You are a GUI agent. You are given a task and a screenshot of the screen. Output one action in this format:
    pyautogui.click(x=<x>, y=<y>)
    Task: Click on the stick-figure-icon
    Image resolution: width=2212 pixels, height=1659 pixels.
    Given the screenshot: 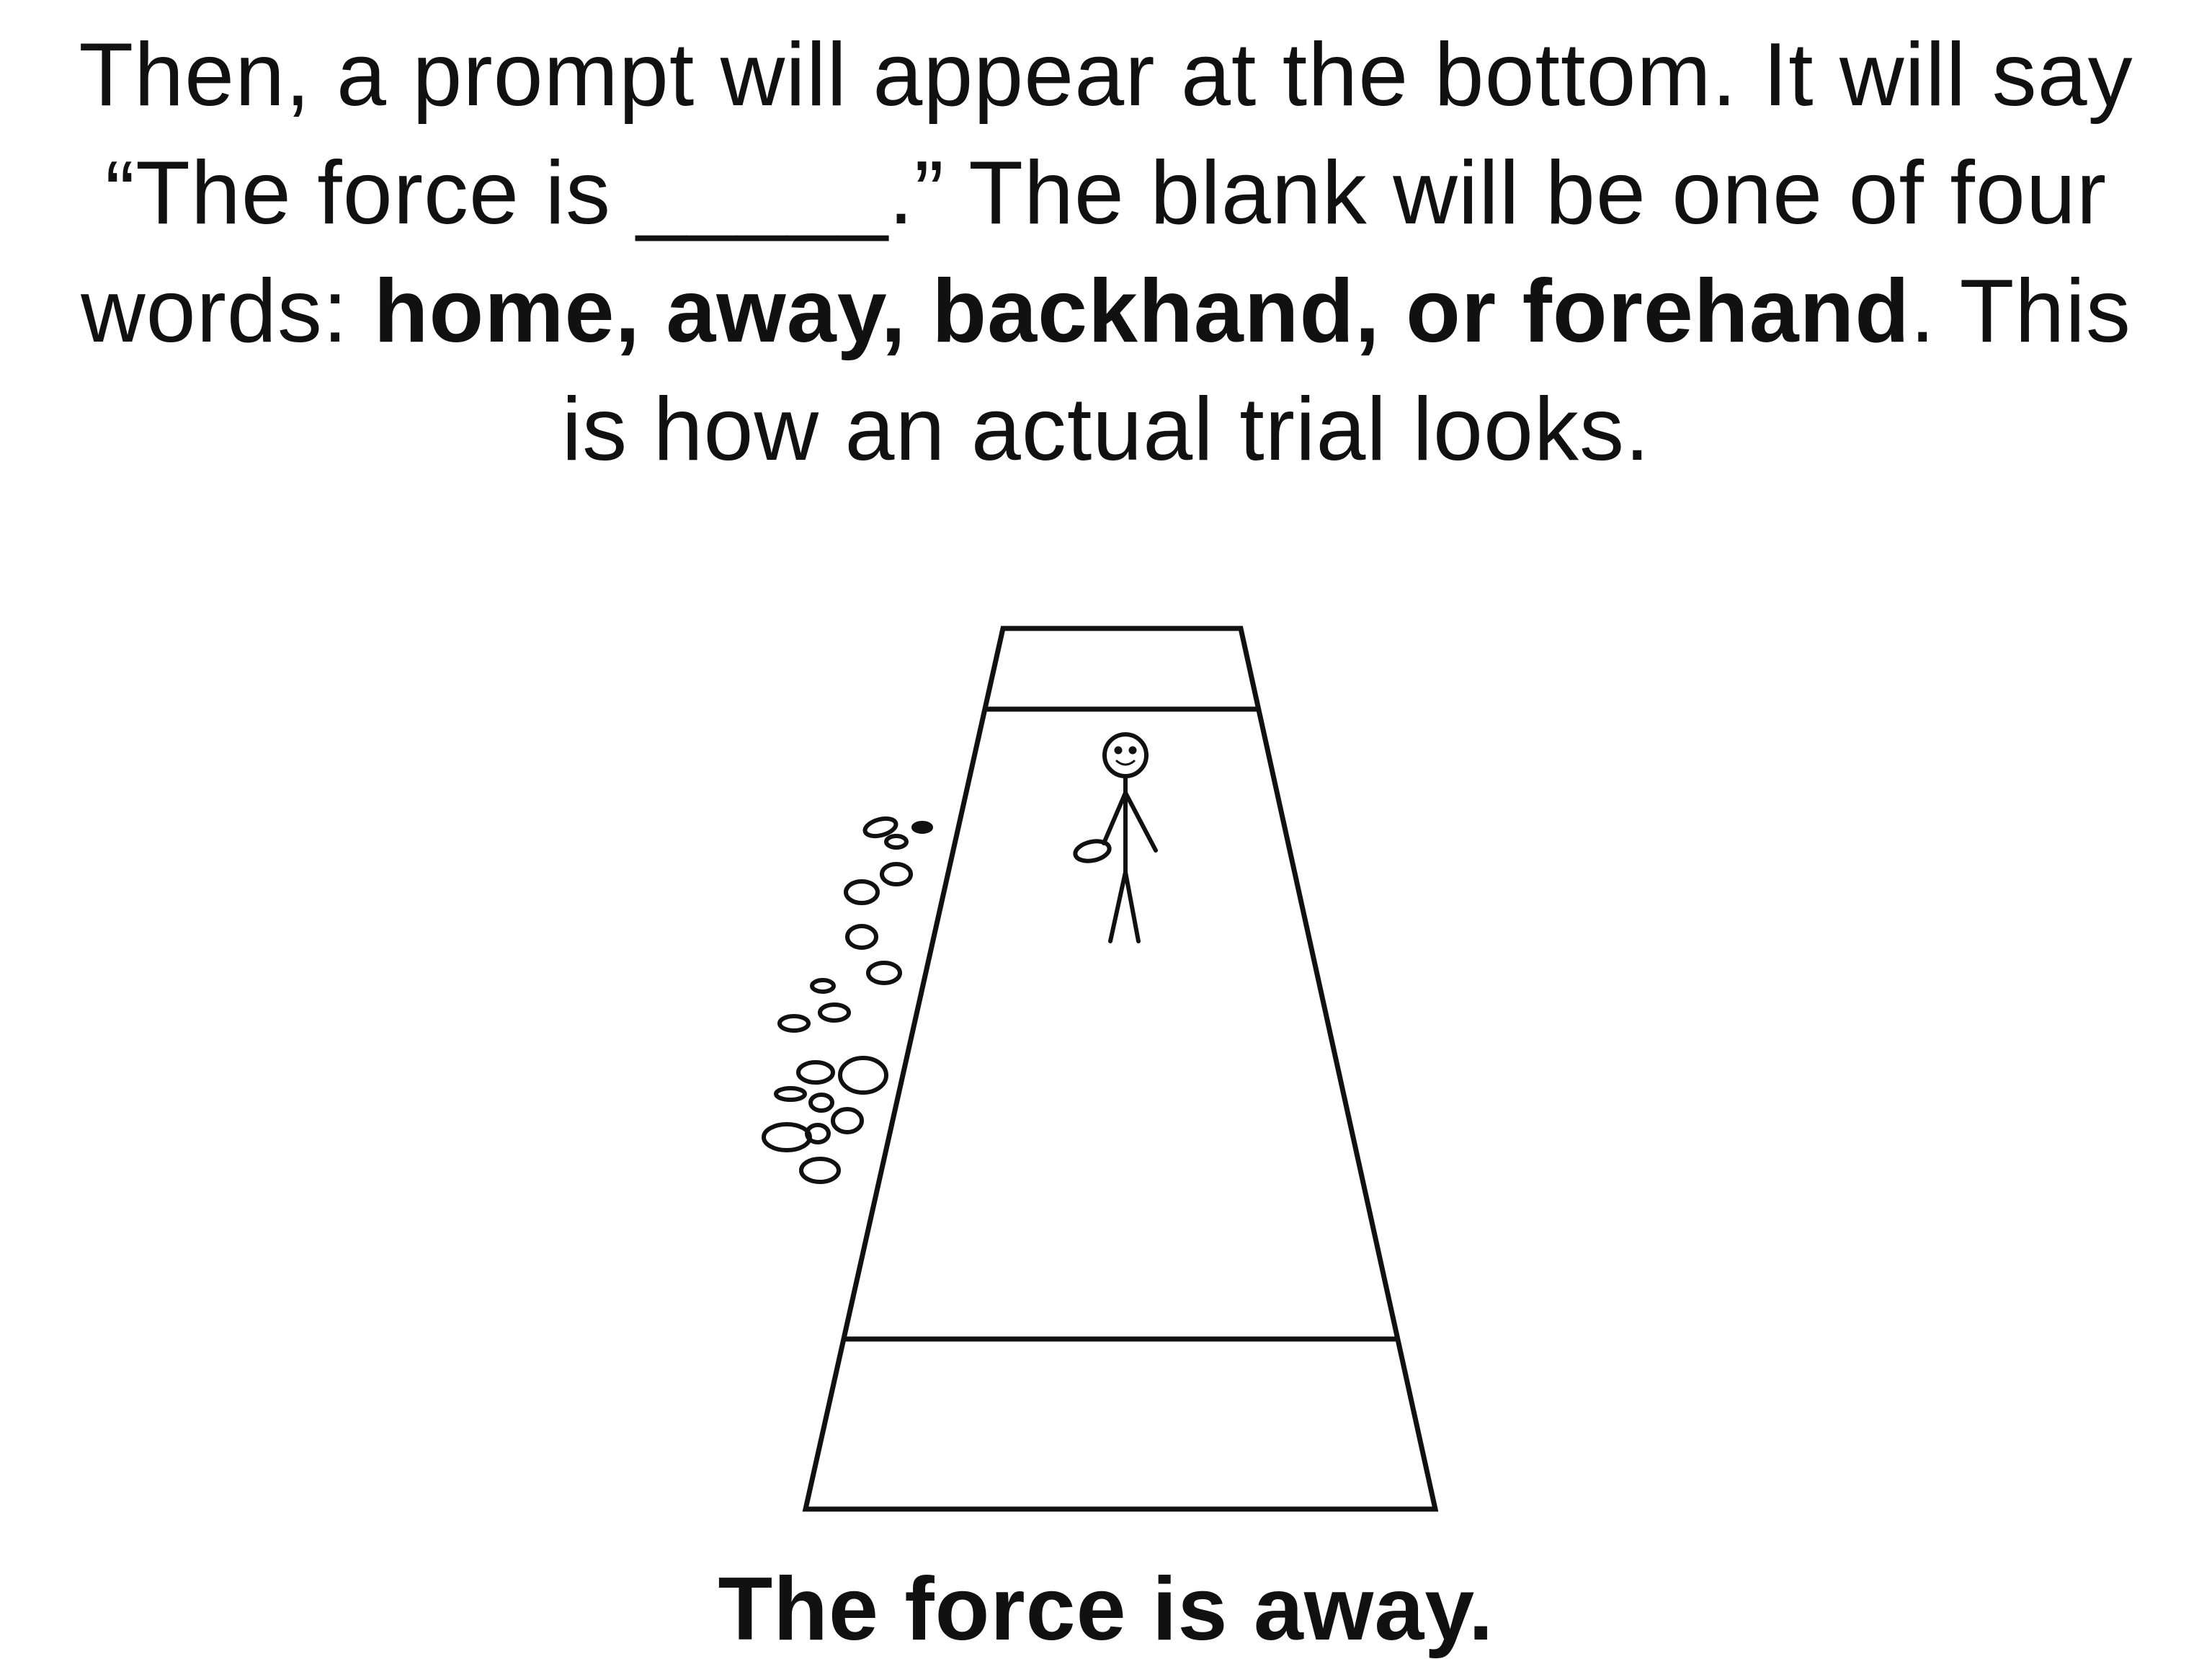 What is the action you would take?
    pyautogui.click(x=1116, y=837)
    